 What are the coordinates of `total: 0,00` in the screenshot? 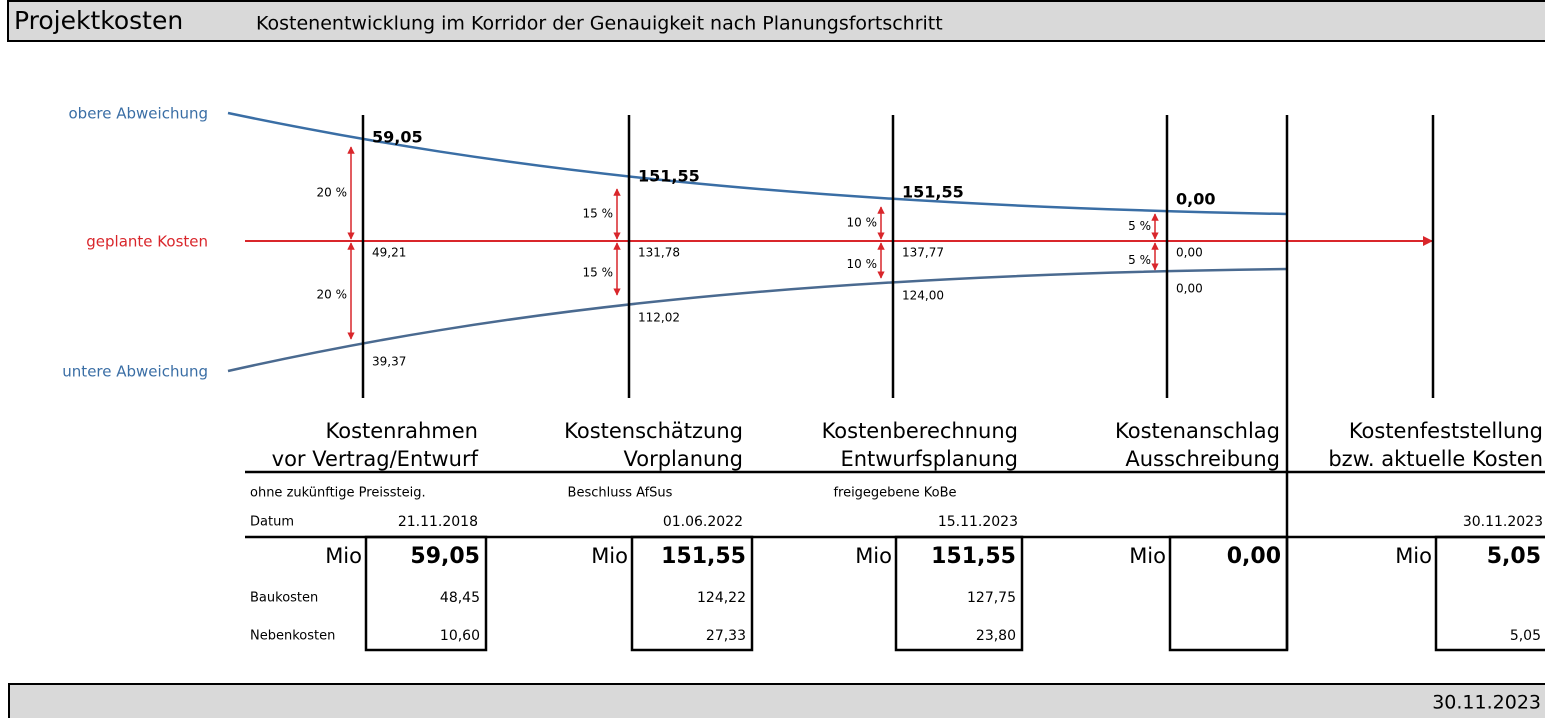 It's located at (1254, 556).